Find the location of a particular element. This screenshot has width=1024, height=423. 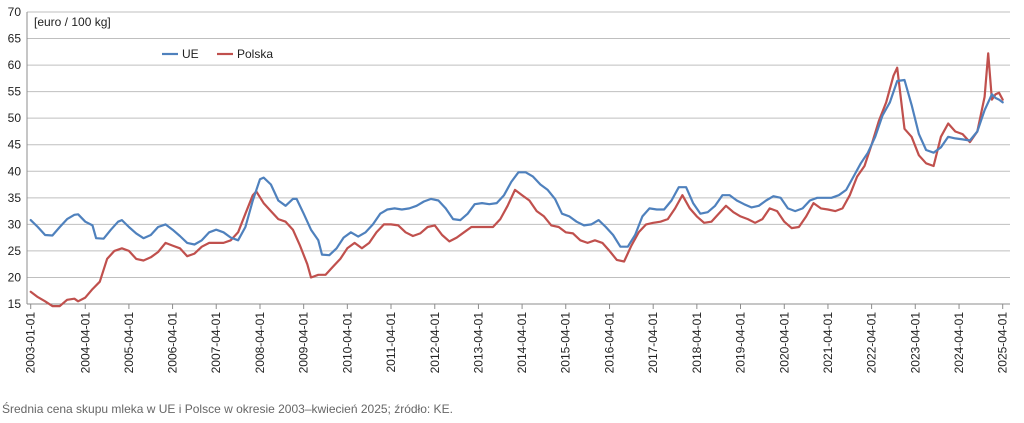

legend-label-ue: UE is located at coordinates (190, 54).